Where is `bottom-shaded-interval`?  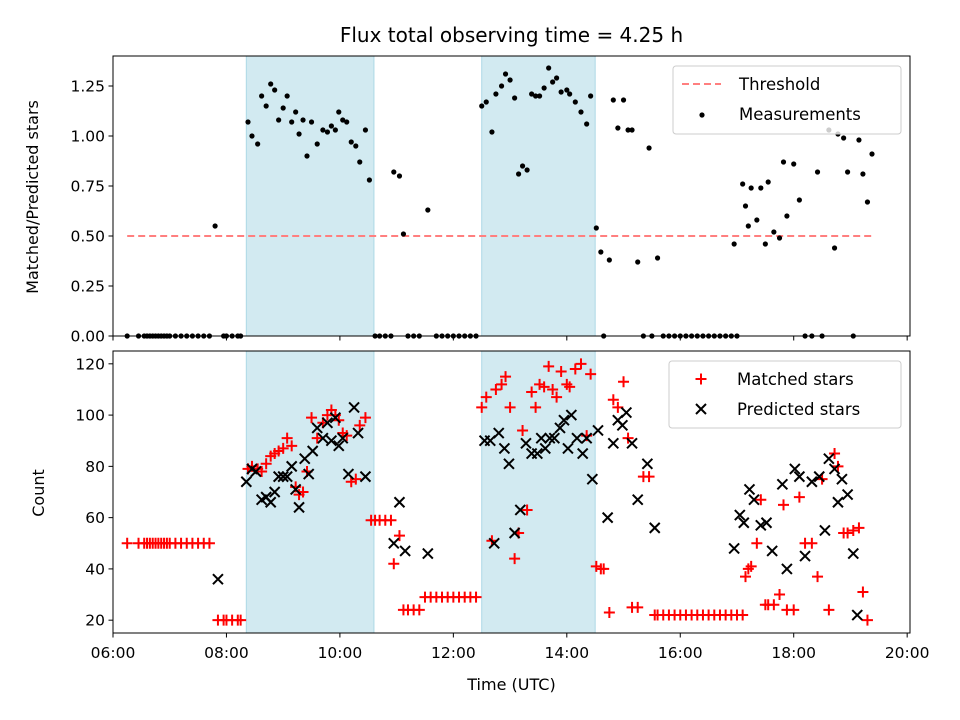 bottom-shaded-interval is located at coordinates (310, 492).